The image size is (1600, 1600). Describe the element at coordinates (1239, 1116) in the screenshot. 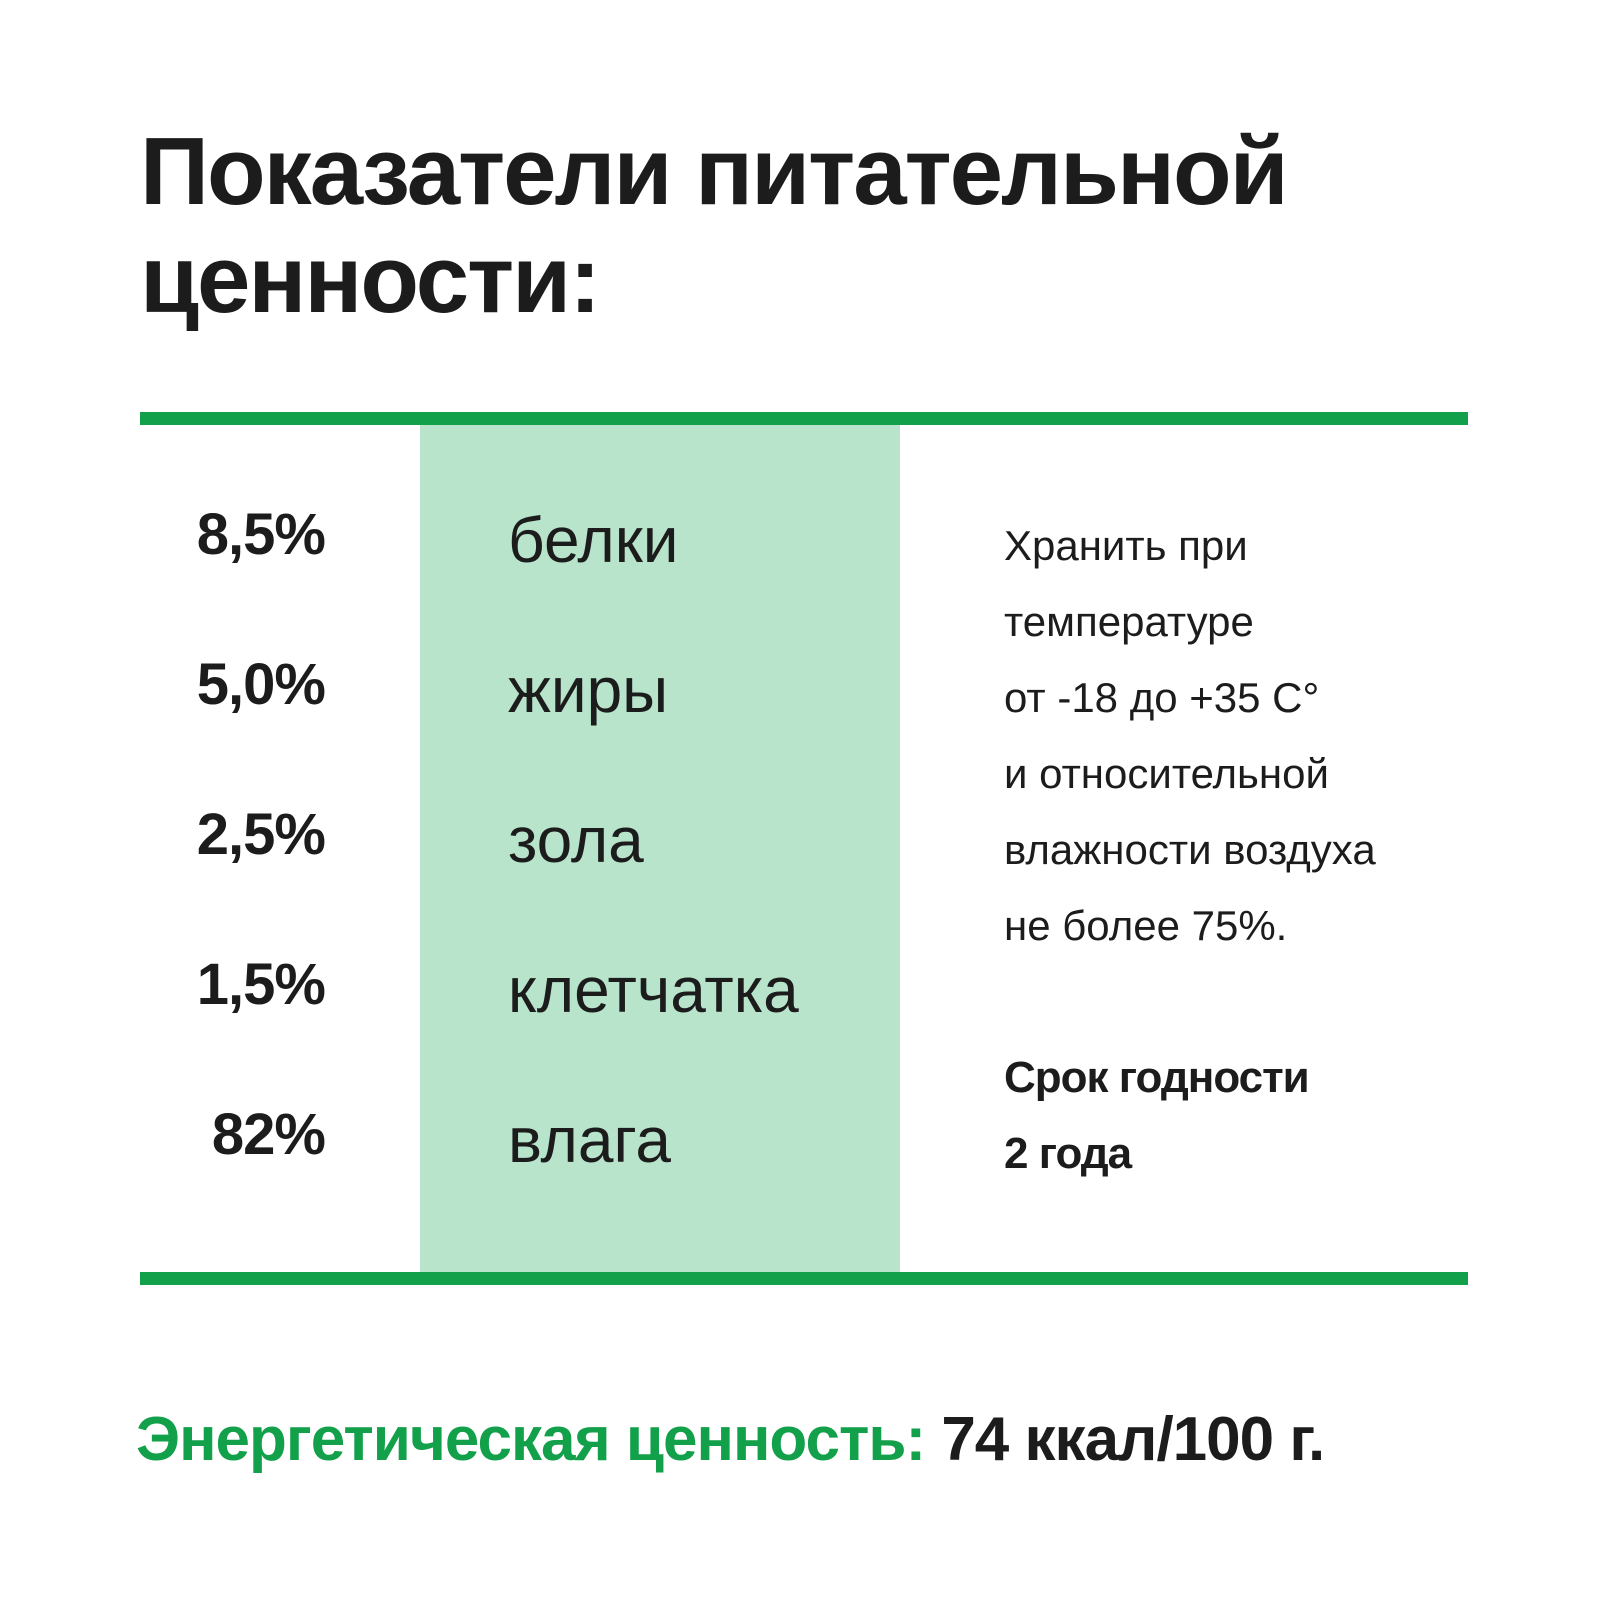

I see `shelf-life: Срок годности 2 года` at that location.